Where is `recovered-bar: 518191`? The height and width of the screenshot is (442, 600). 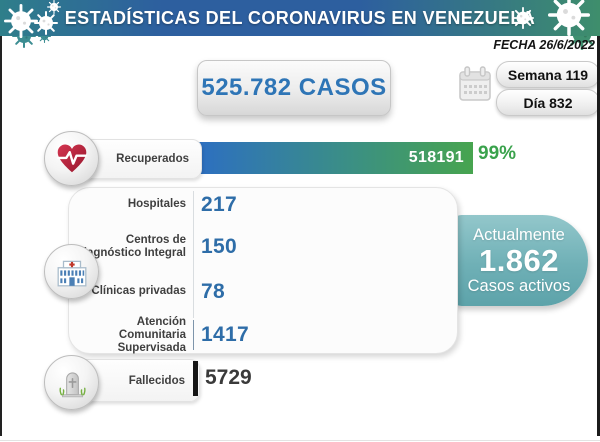
recovered-bar: 518191 is located at coordinates (335, 158).